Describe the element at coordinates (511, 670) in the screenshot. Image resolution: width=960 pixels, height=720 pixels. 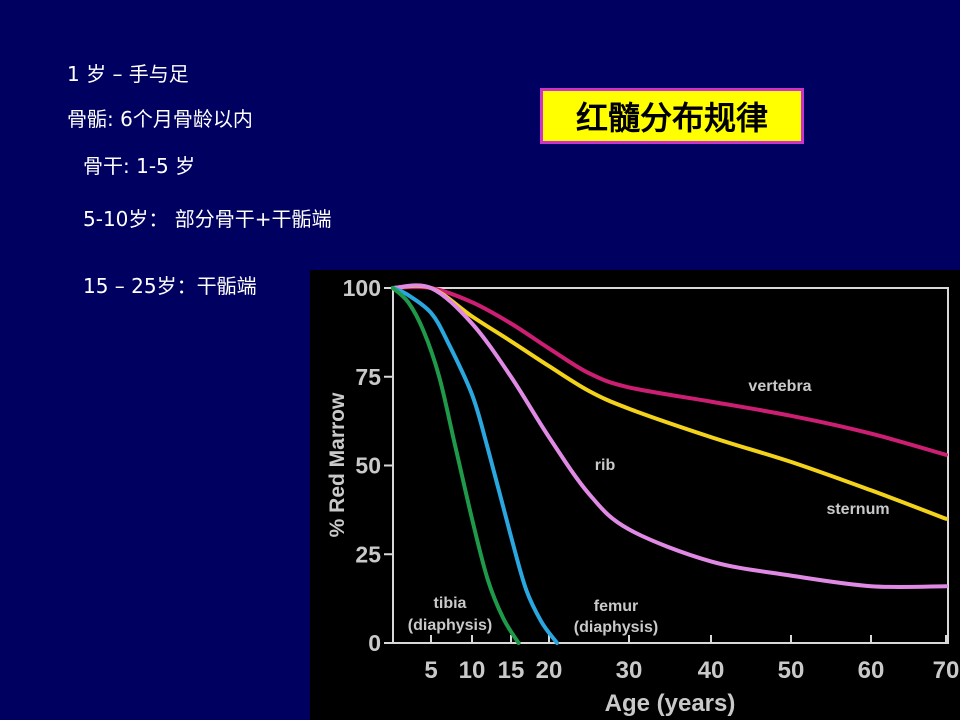
I see `x-tick-label: 15` at that location.